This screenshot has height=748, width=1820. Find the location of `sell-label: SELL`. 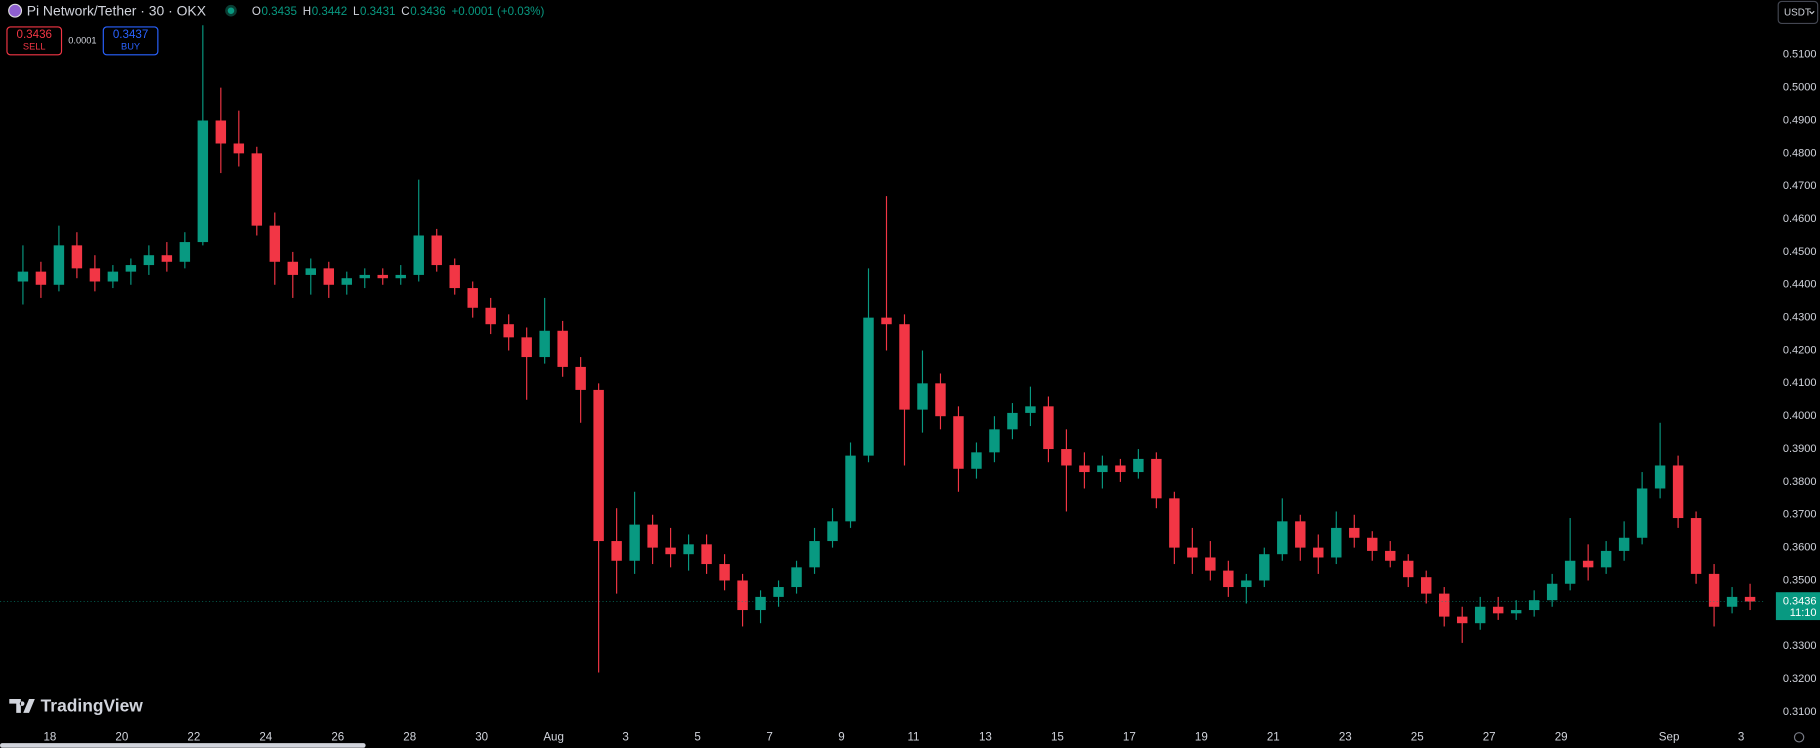

sell-label: SELL is located at coordinates (34, 47).